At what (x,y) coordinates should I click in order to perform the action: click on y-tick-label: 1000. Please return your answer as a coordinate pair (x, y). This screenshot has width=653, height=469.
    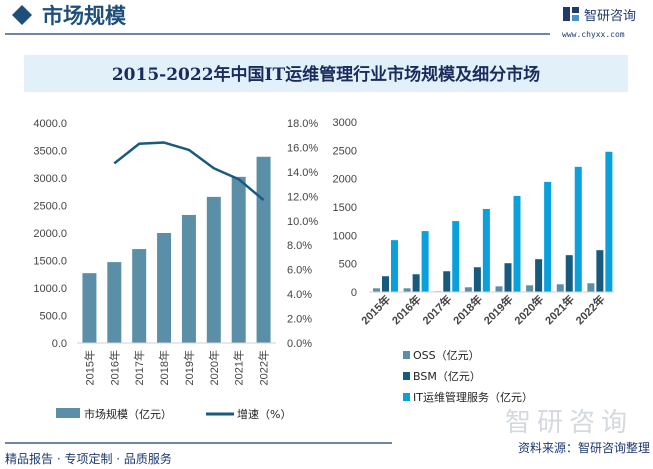
    Looking at the image, I should click on (345, 236).